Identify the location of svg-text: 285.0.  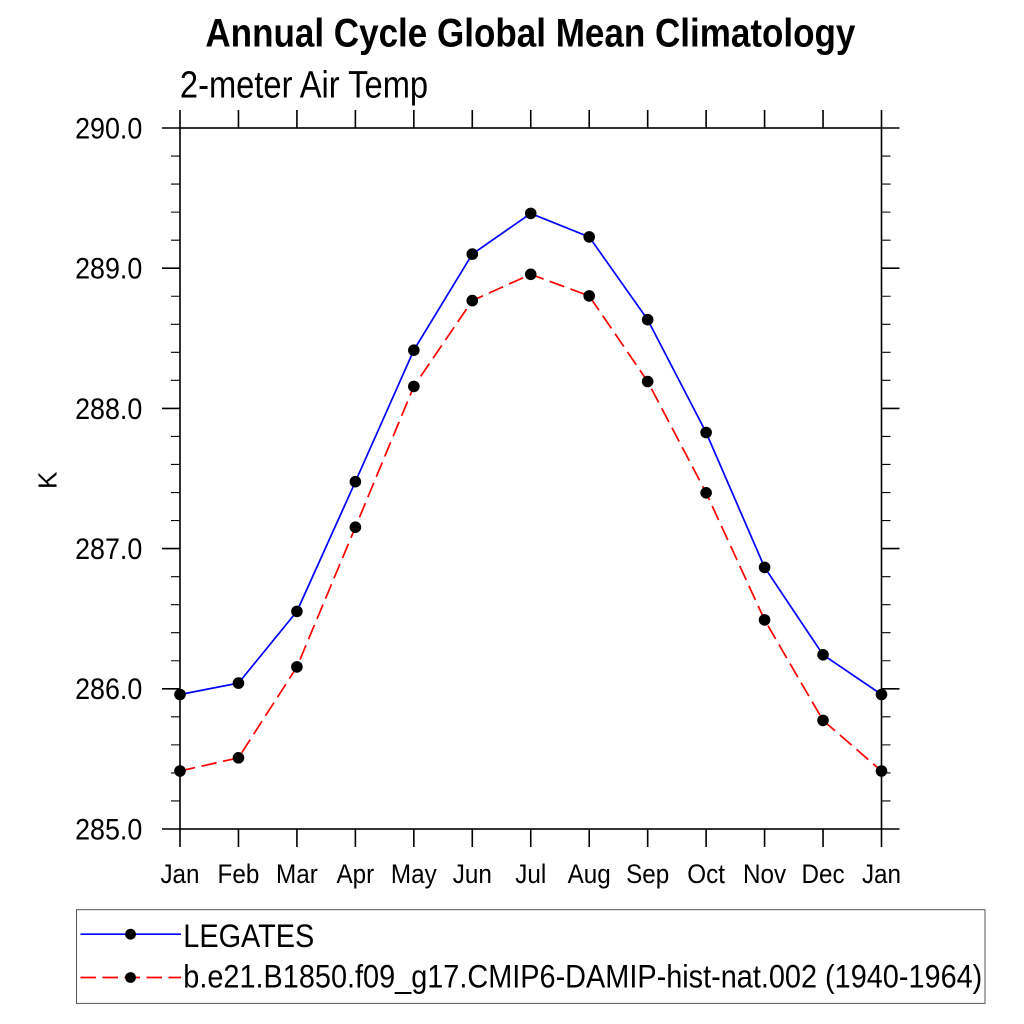
(108, 829).